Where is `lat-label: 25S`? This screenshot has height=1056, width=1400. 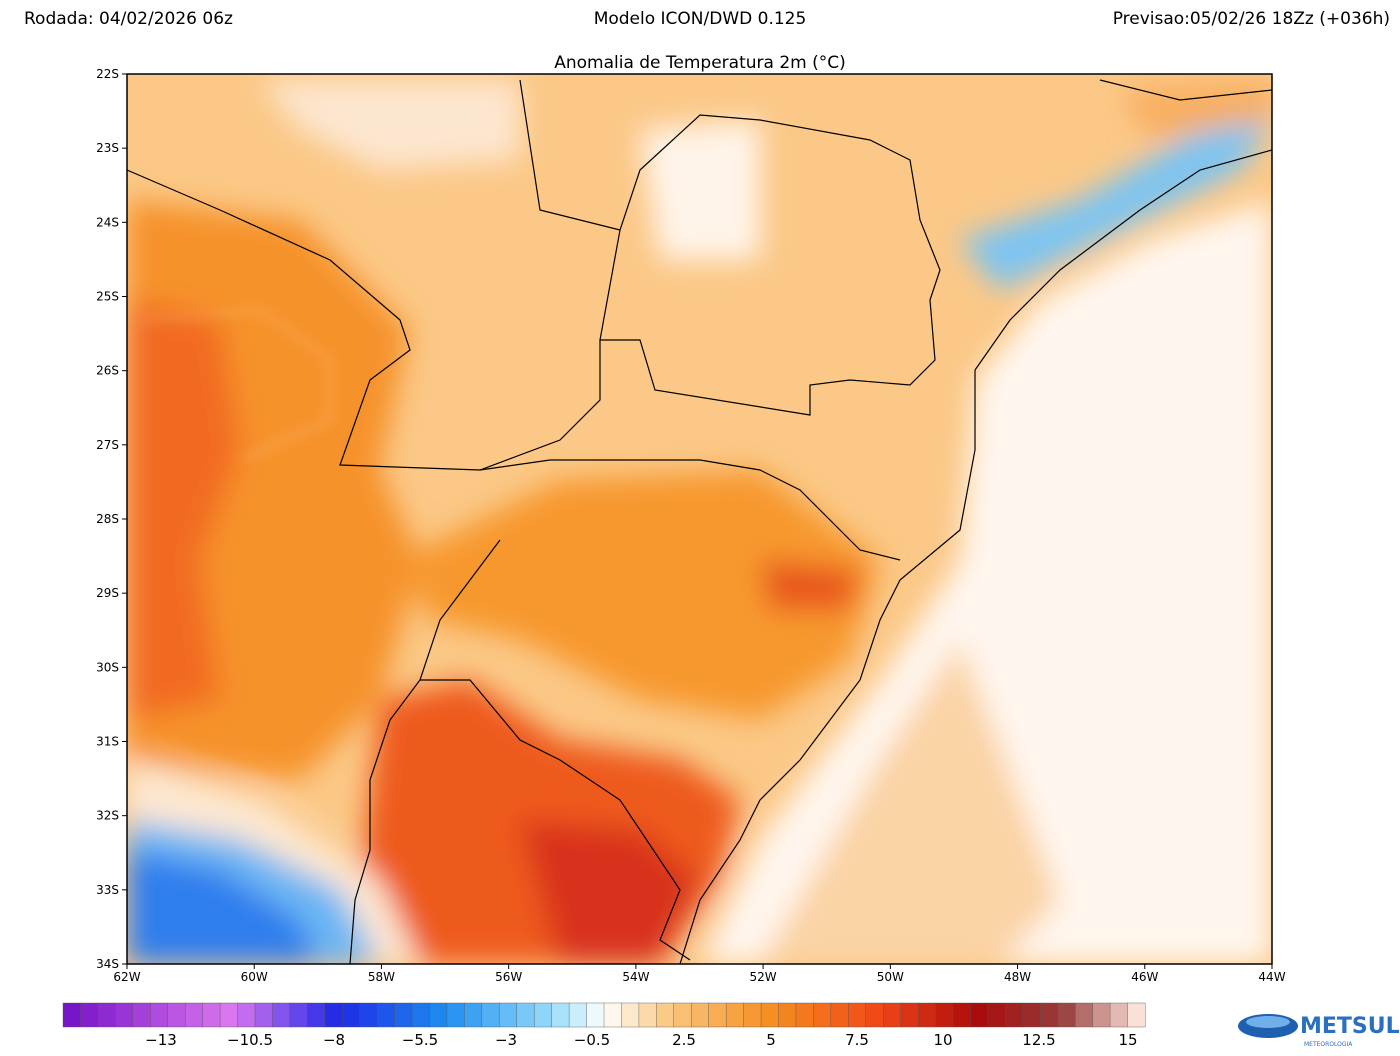
lat-label: 25S is located at coordinates (107, 297).